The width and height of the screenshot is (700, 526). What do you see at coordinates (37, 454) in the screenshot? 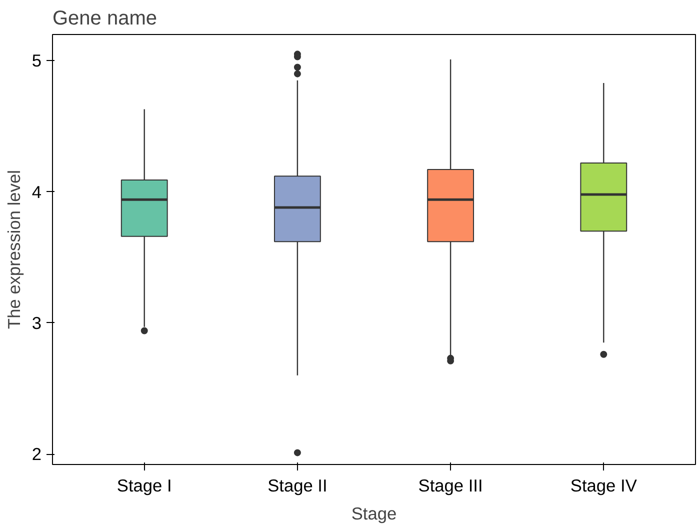
I see `y-tick-label: 2` at bounding box center [37, 454].